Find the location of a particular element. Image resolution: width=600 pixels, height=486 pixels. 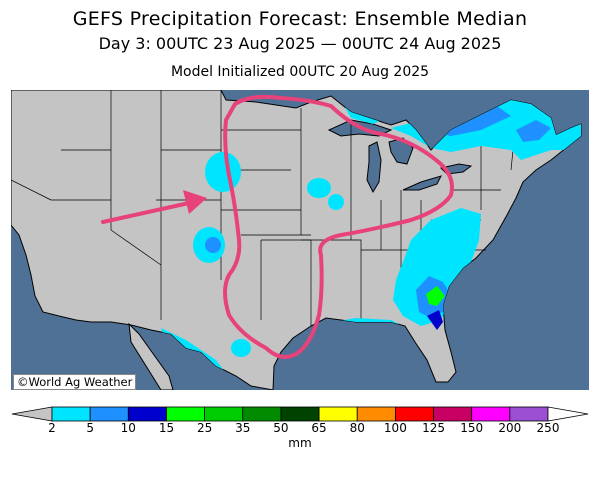

colorbar-tick-label: 250 is located at coordinates (548, 428).